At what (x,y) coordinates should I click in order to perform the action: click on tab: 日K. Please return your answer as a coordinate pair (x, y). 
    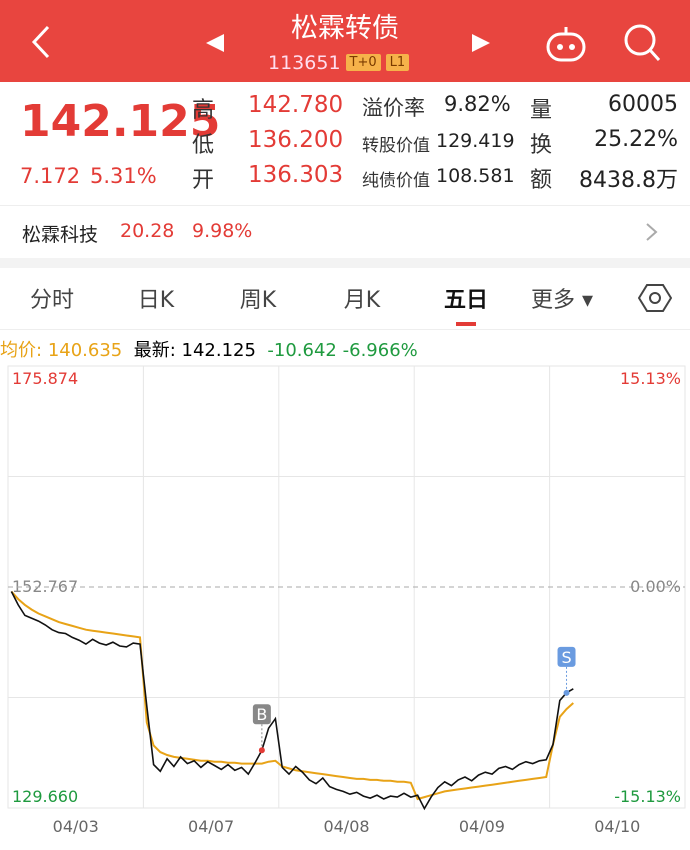
    Looking at the image, I should click on (156, 300).